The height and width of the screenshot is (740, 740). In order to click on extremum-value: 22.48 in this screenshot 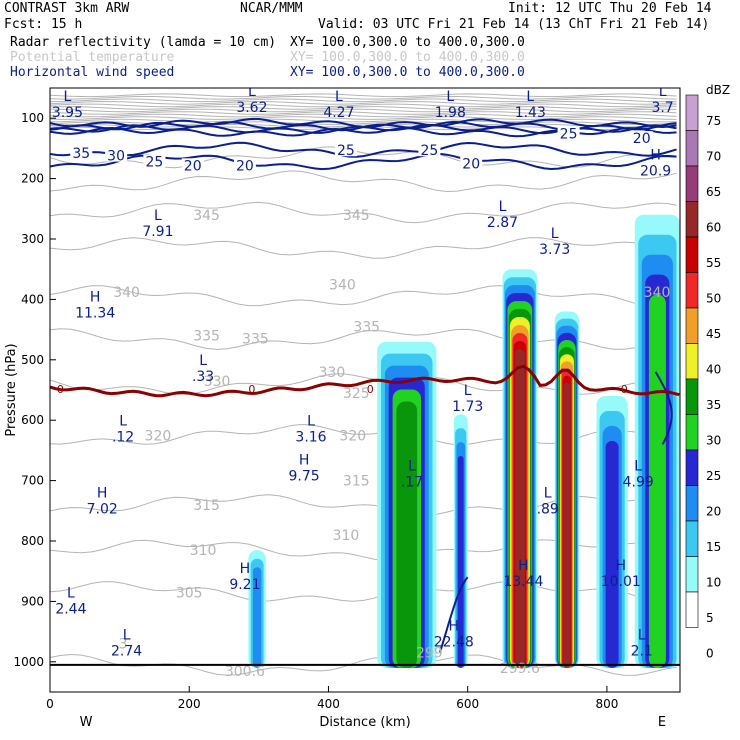, I will do `click(454, 643)`.